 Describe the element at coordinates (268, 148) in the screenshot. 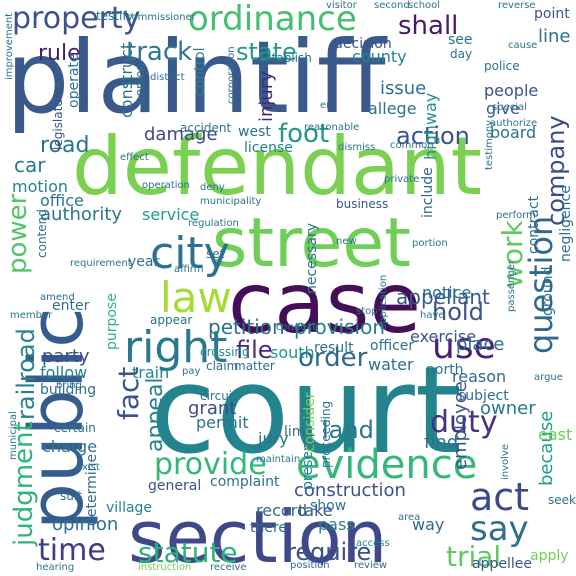

I see `word-license: license` at that location.